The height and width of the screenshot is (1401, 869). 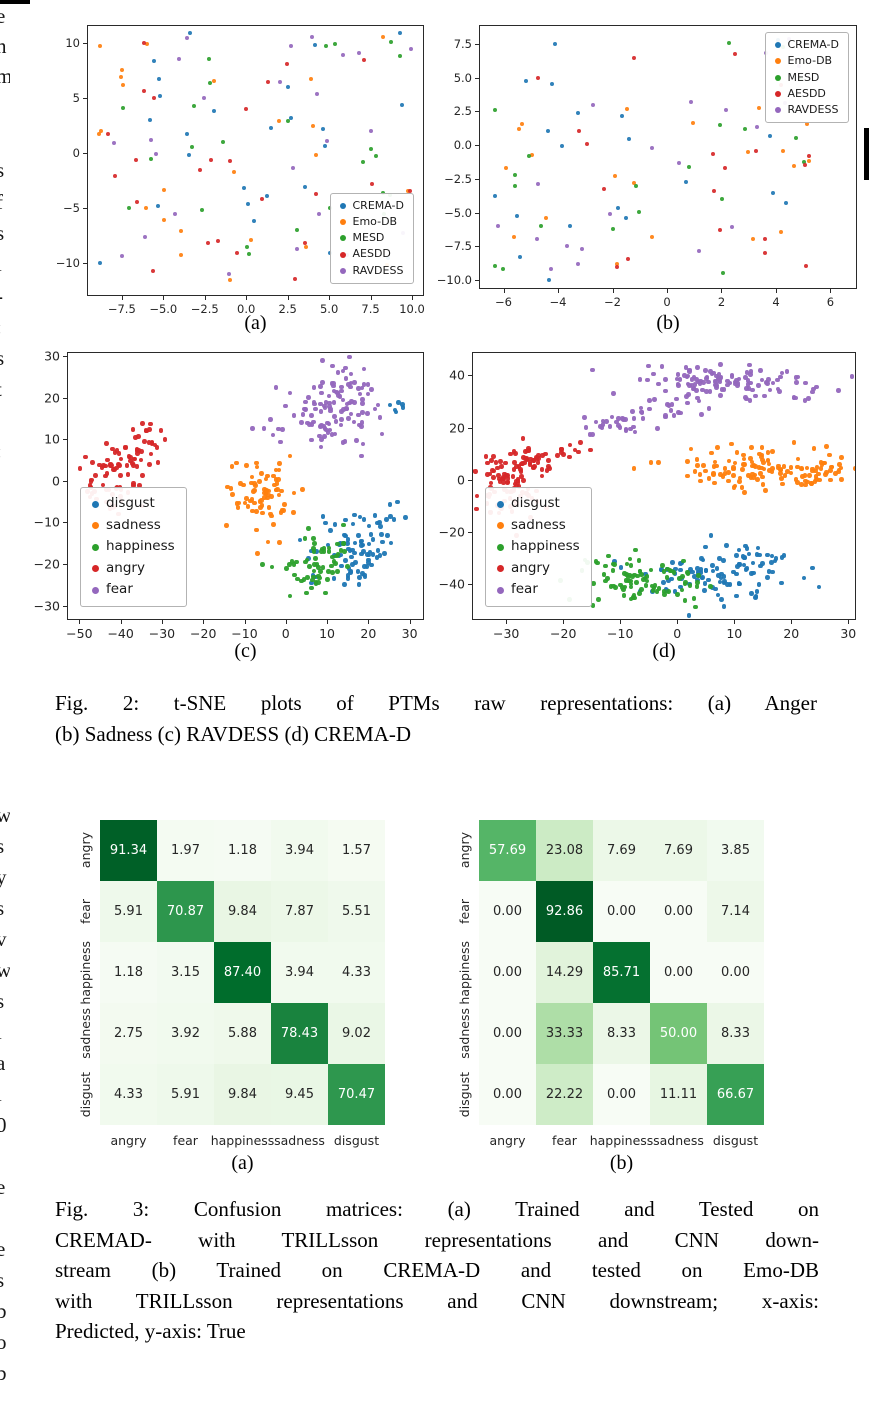 I want to click on y-tick-mark, so click(x=477, y=213).